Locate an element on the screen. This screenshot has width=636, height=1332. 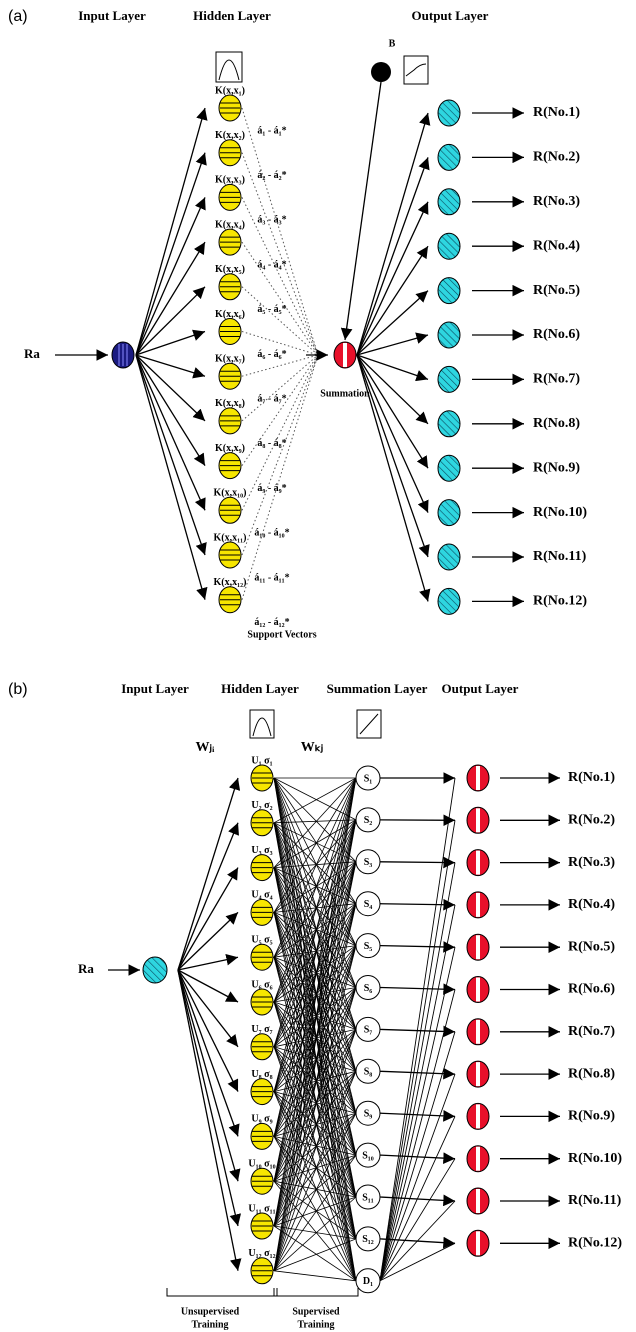
weight-label: Wₖⱼ is located at coordinates (312, 747).